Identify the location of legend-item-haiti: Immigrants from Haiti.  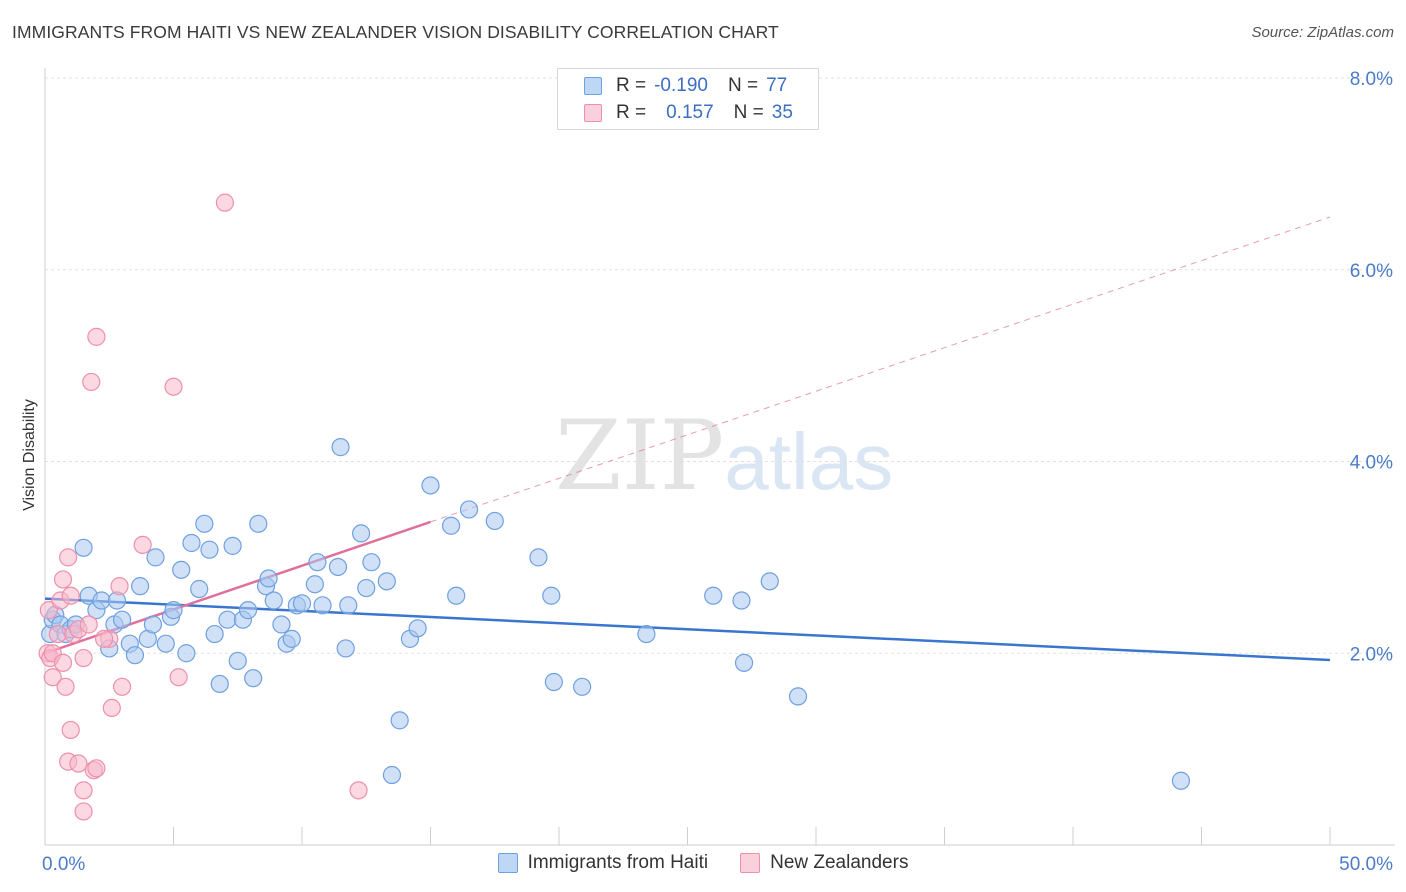
(603, 863).